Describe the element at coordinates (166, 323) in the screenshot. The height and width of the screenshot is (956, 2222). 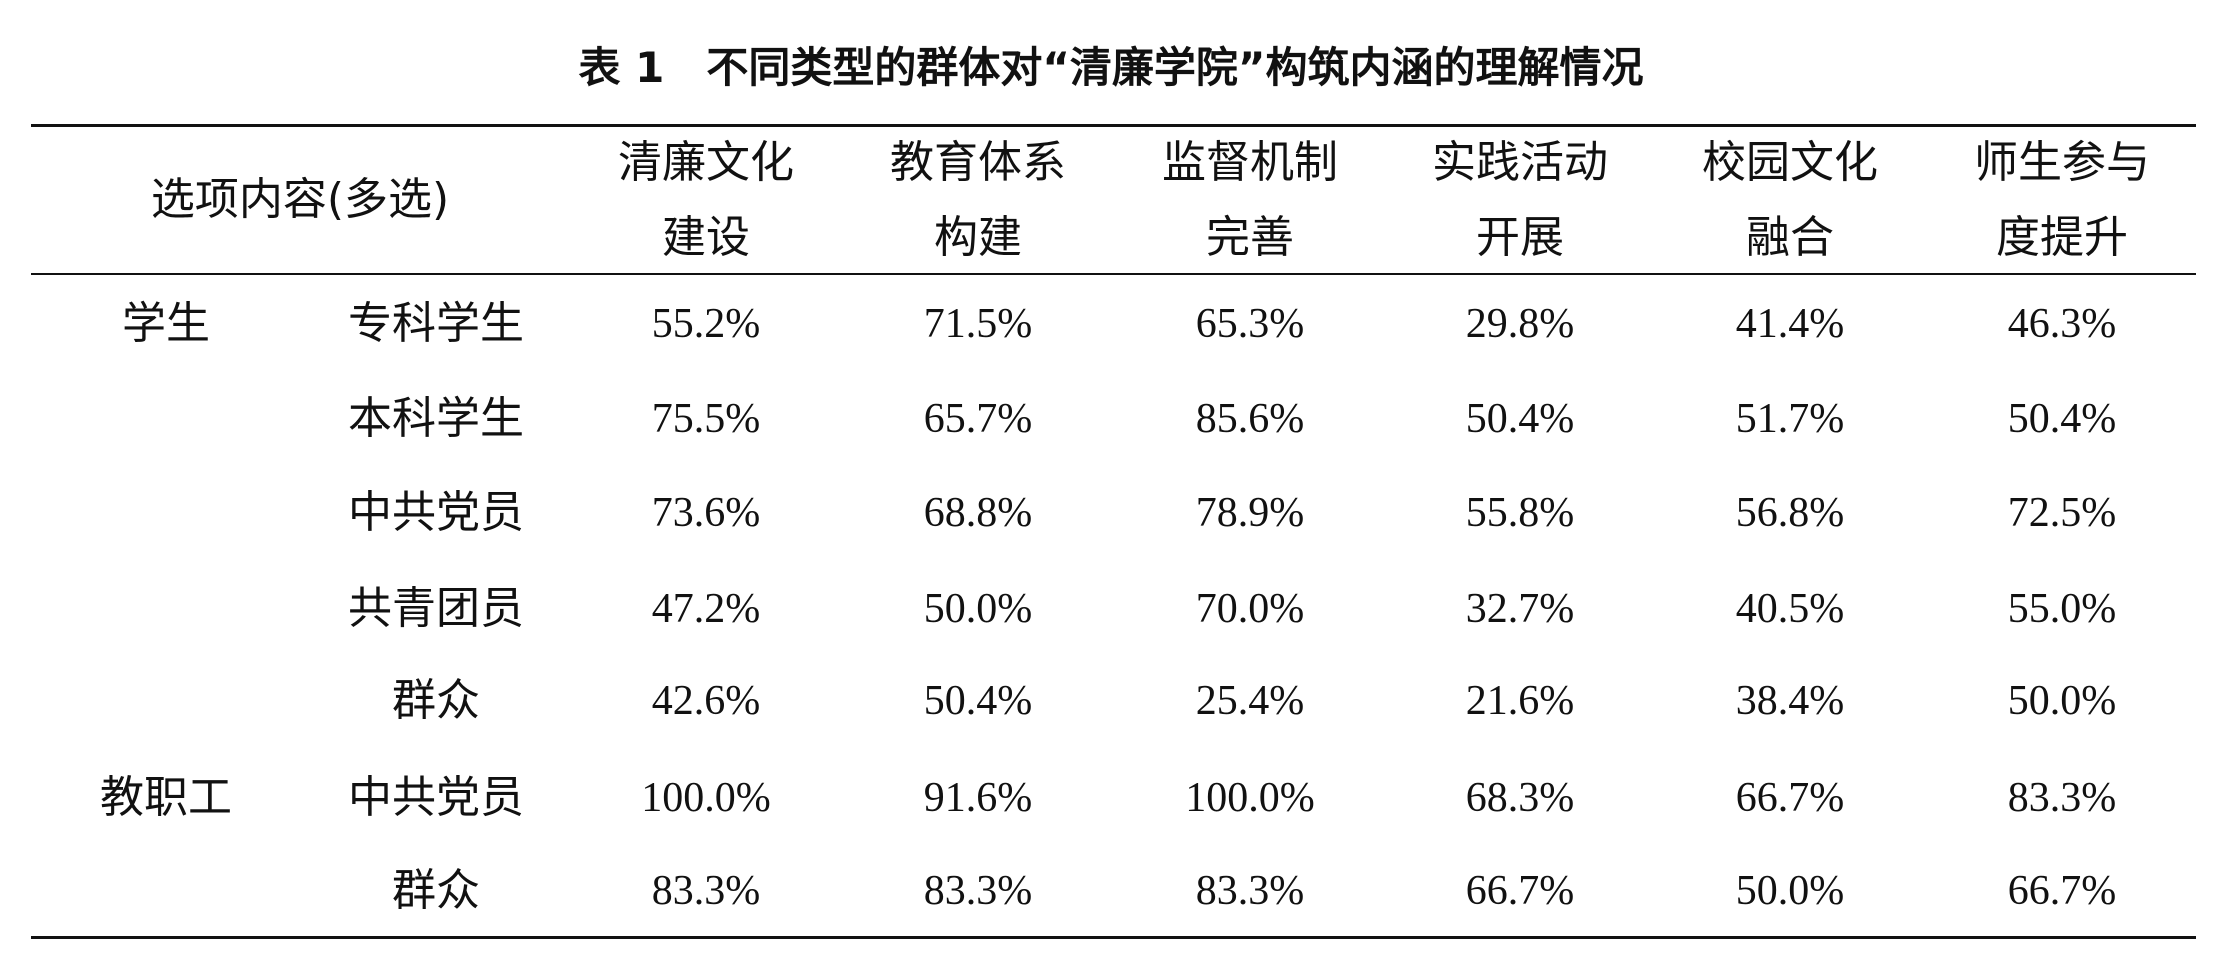
I see `group-label: 学生` at that location.